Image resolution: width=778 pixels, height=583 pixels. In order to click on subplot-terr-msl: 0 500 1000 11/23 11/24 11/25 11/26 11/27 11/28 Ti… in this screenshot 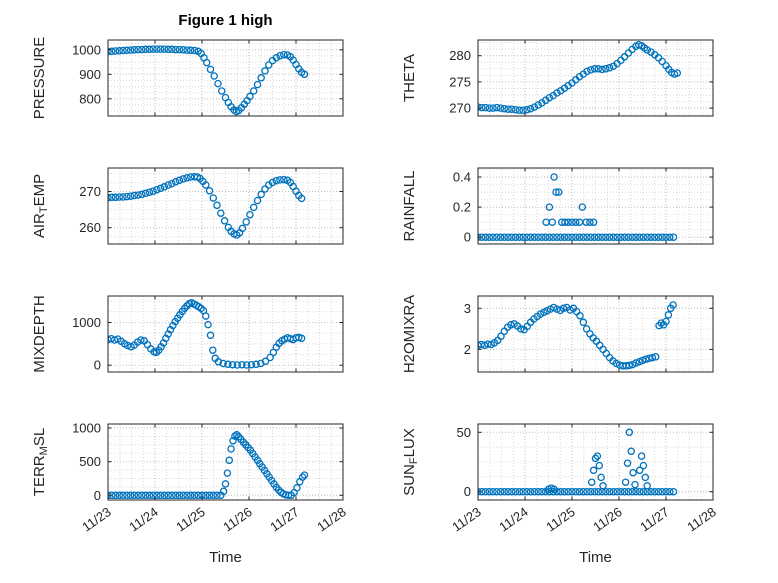, I will do `click(189, 494)`.